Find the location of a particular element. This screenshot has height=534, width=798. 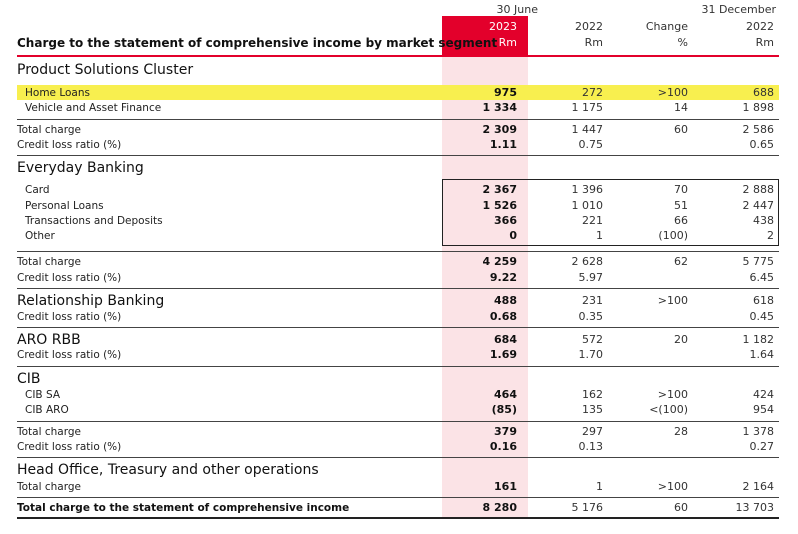

cell-dec: 1 182 is located at coordinates (758, 339).